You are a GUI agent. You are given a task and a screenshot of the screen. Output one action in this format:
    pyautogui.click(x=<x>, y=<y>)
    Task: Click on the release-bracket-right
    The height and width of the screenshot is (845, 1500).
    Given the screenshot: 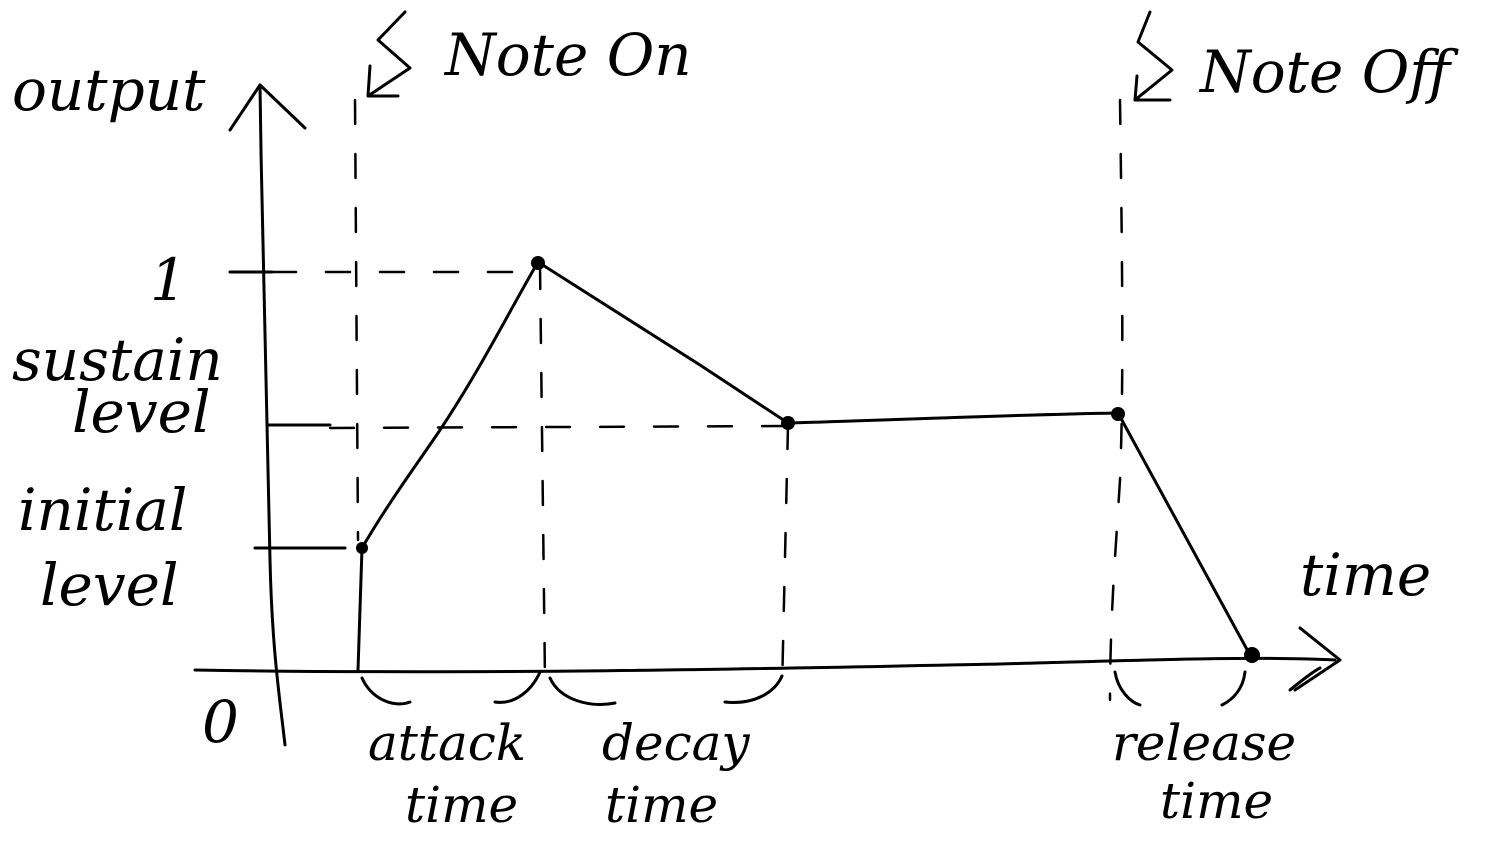 What is the action you would take?
    pyautogui.click(x=1233, y=688)
    